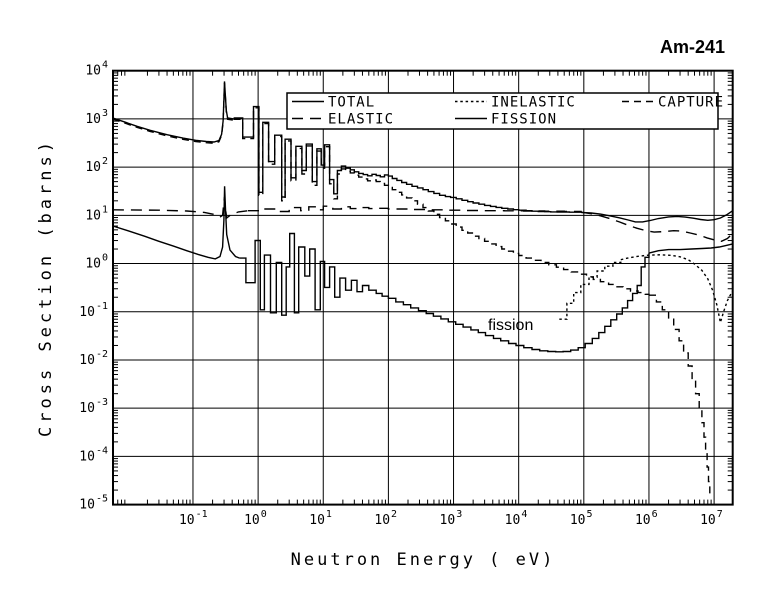 The width and height of the screenshot is (783, 590). Describe the element at coordinates (93, 454) in the screenshot. I see `y-tick-label--4: 10⁻⁴` at that location.